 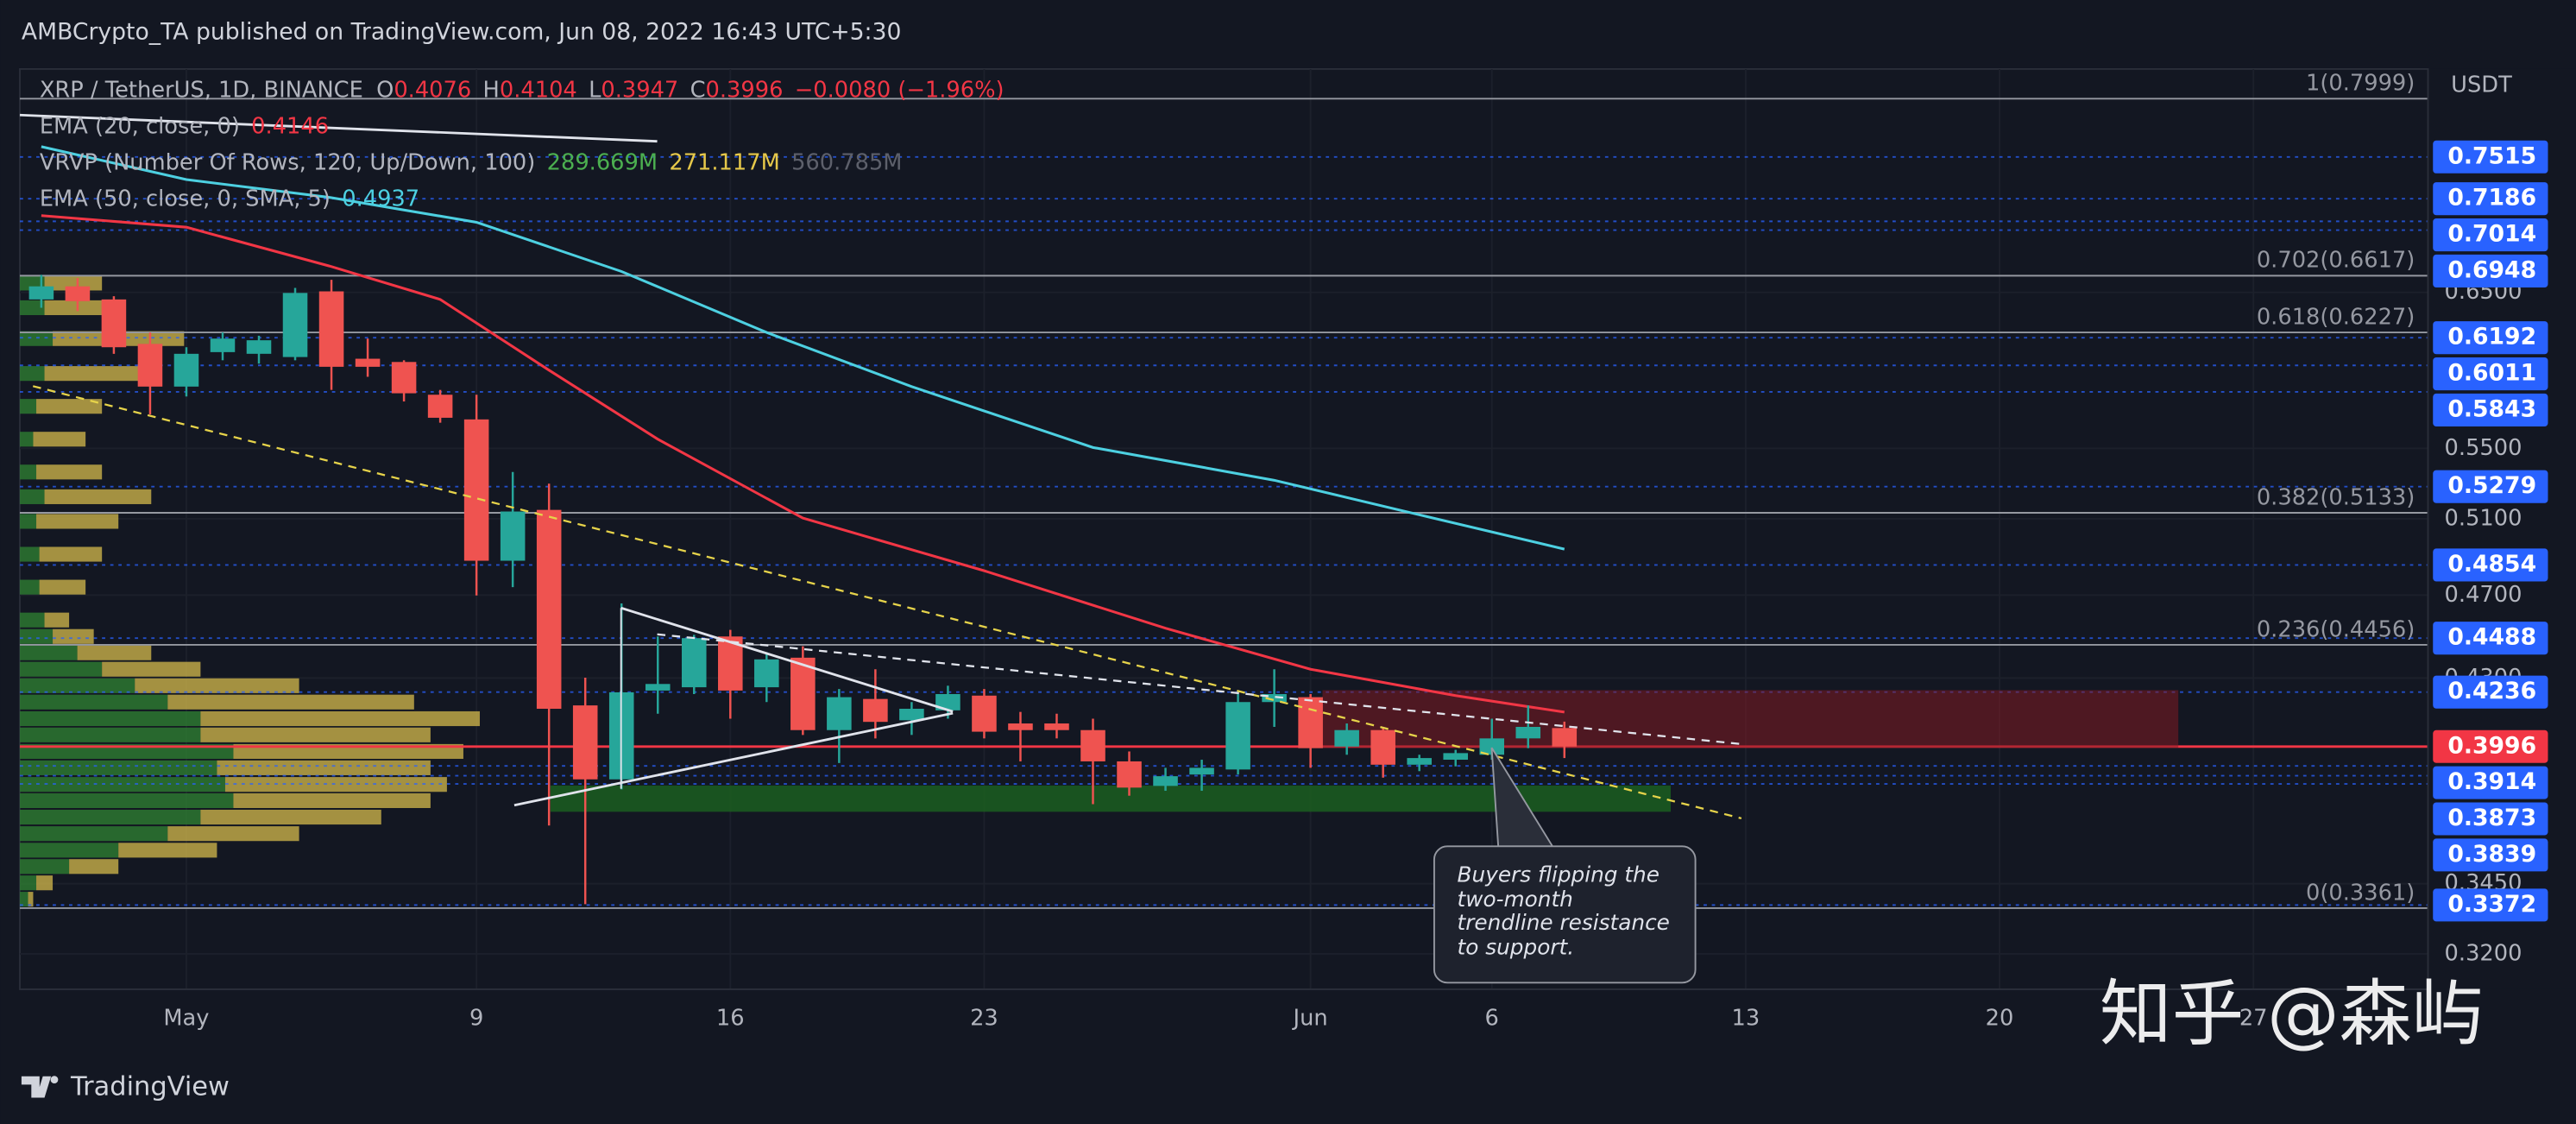 I want to click on x-tick-label: May, so click(x=186, y=1019).